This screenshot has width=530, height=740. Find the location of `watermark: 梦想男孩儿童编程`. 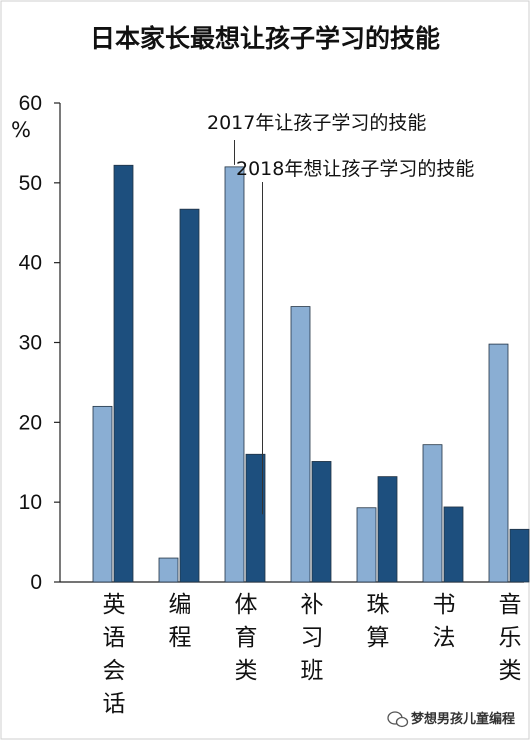

watermark: 梦想男孩儿童编程 is located at coordinates (451, 719).